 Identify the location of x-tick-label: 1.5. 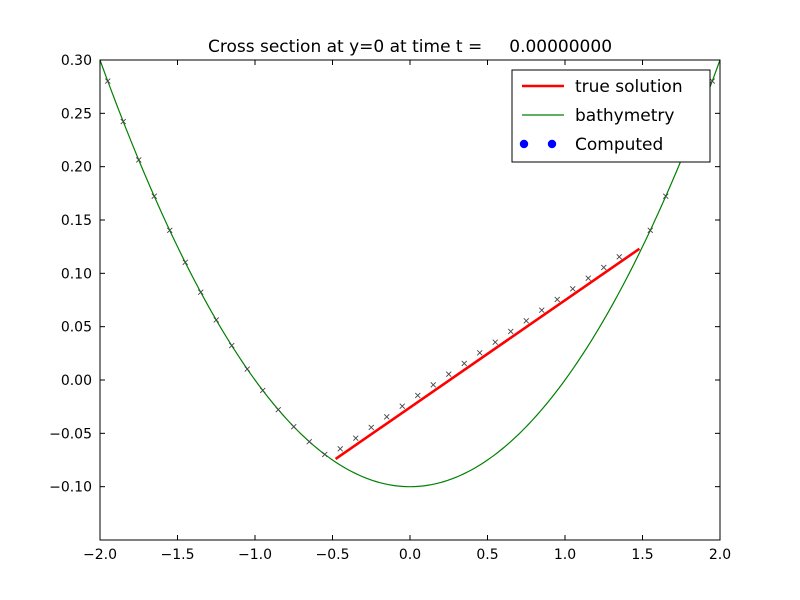
(642, 555).